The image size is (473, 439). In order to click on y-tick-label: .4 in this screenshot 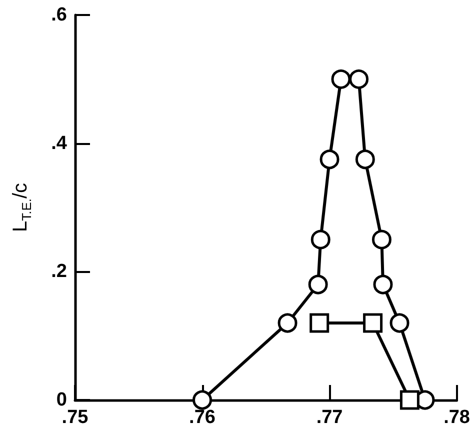, I will do `click(59, 143)`.